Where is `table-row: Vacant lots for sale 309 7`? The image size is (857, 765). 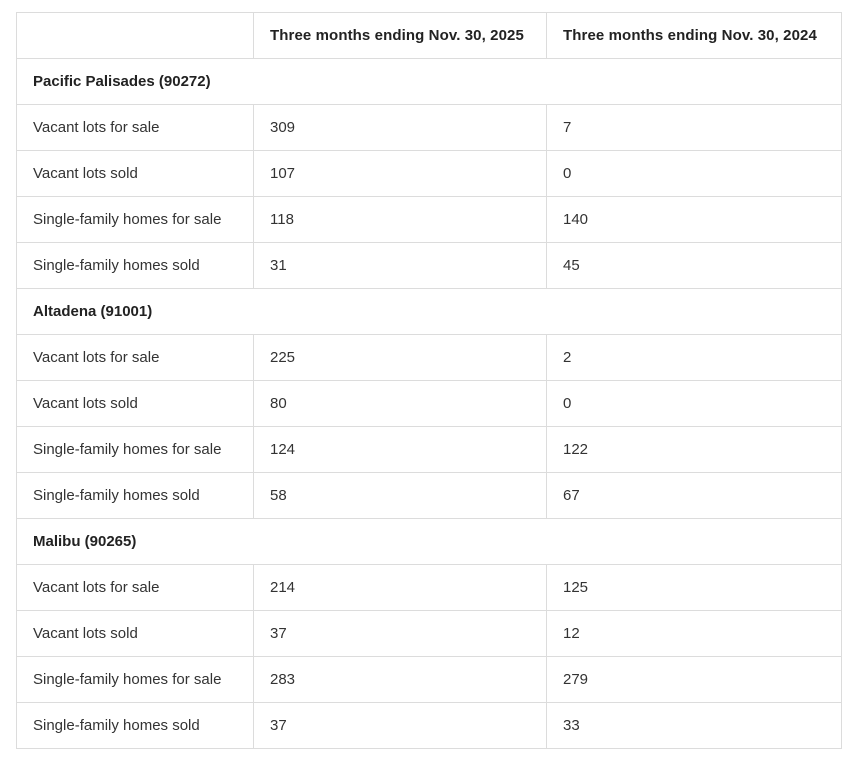 table-row: Vacant lots for sale 309 7 is located at coordinates (429, 127).